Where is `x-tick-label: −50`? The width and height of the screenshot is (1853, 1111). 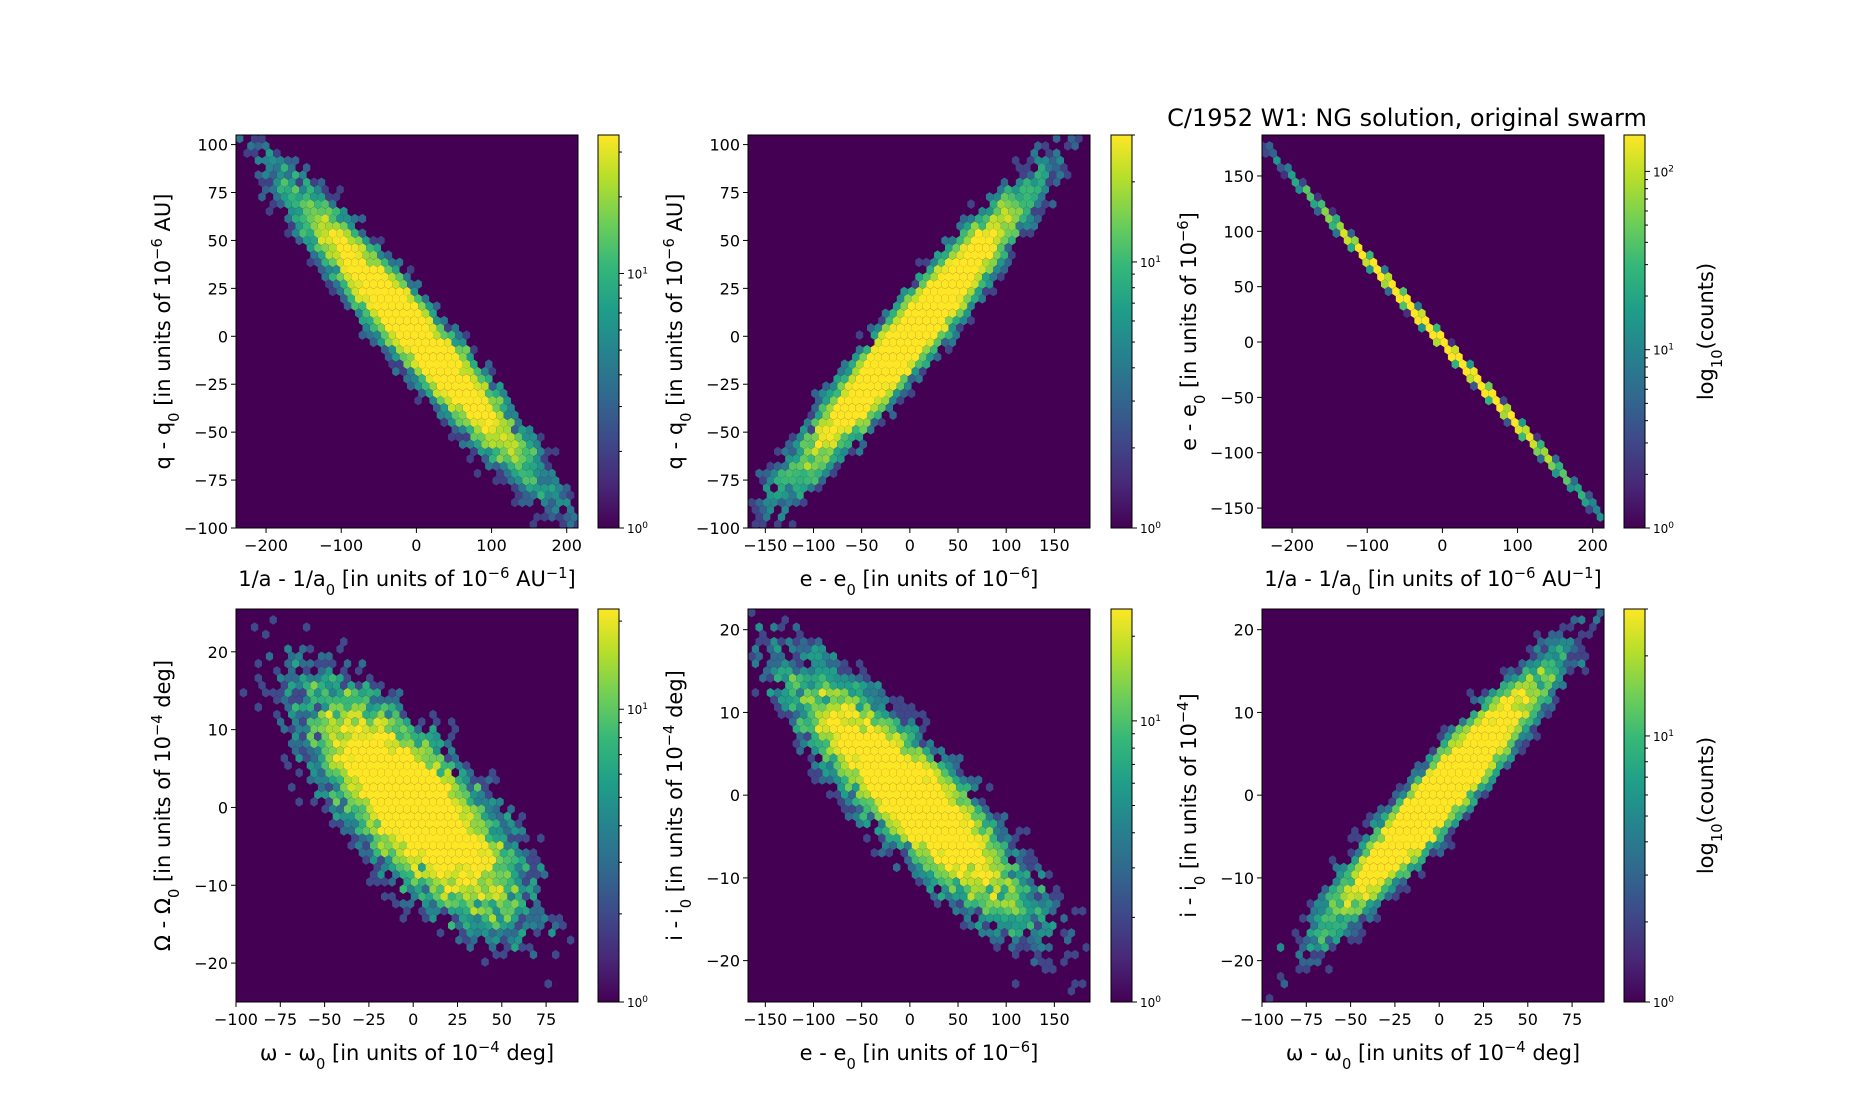
x-tick-label: −50 is located at coordinates (325, 1019).